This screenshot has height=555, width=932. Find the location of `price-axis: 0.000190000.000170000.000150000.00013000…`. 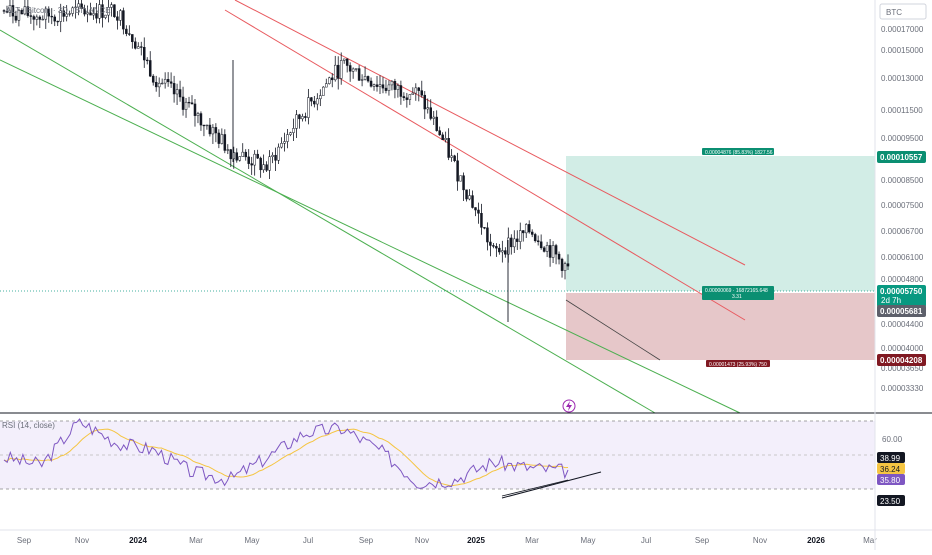

price-axis: 0.000190000.000170000.000150000.00013000… is located at coordinates (902, 200).